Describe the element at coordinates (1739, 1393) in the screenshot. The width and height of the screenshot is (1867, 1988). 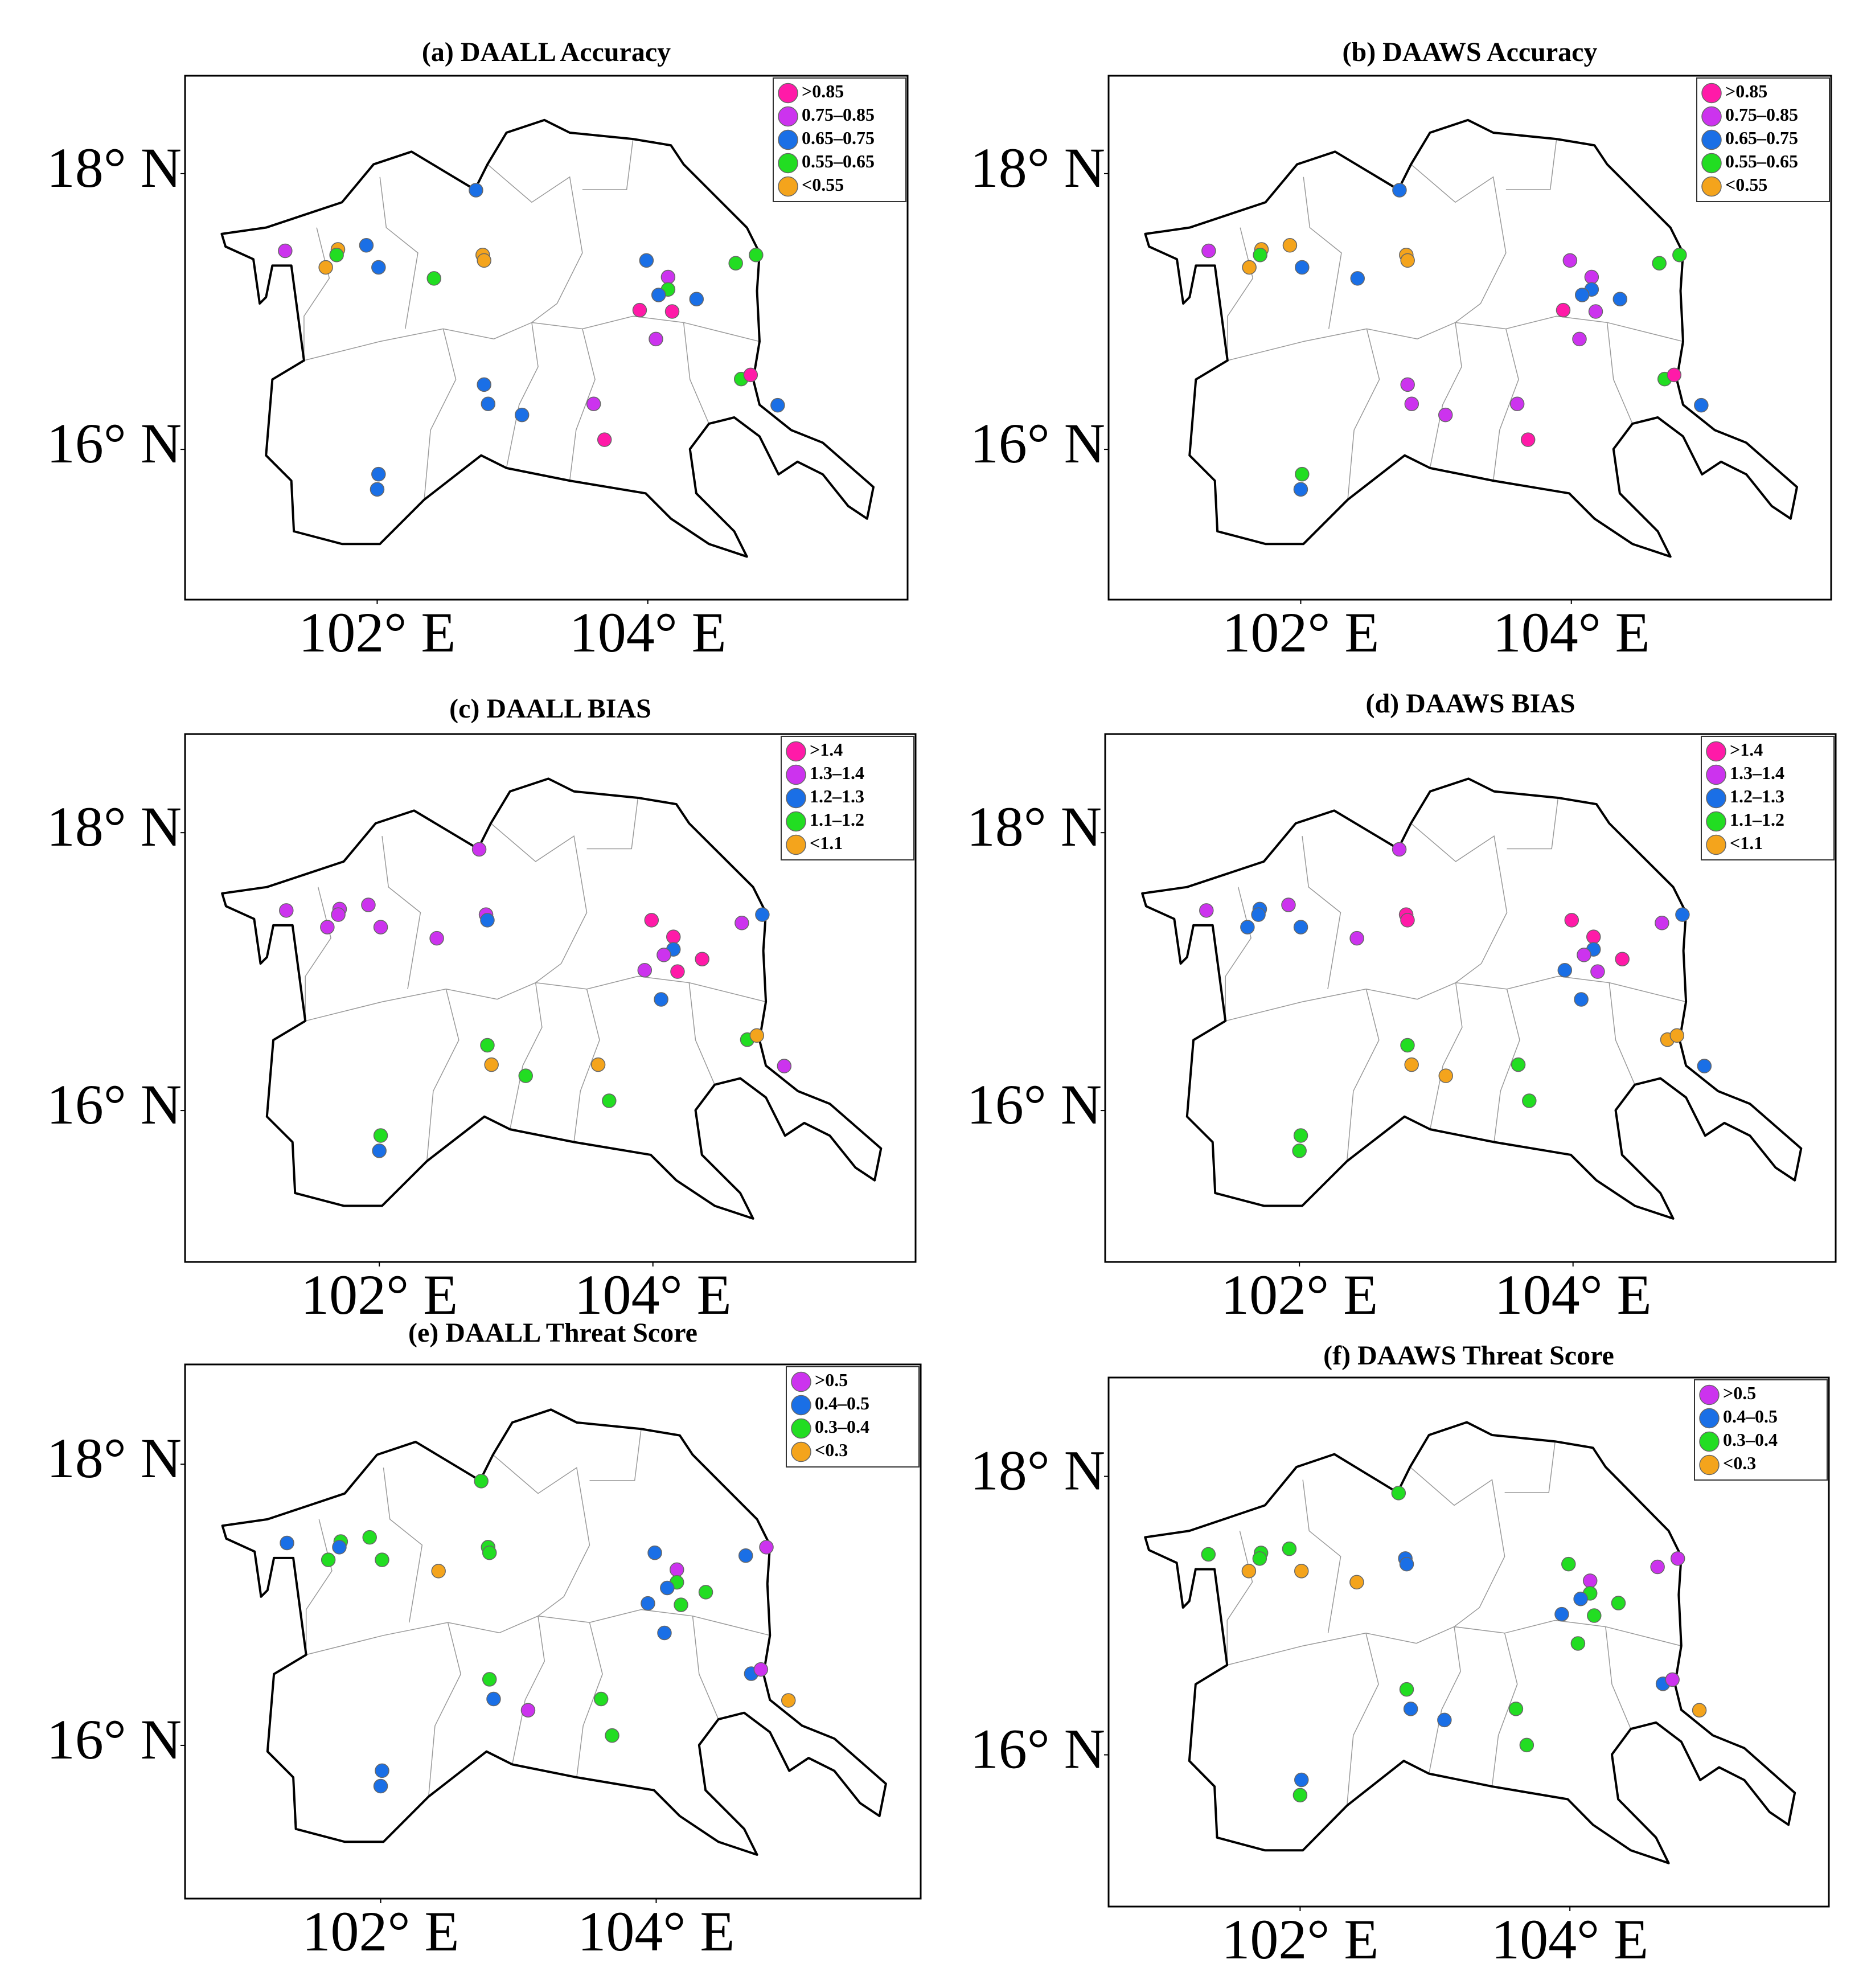
I see `legend-label: >0.5` at that location.